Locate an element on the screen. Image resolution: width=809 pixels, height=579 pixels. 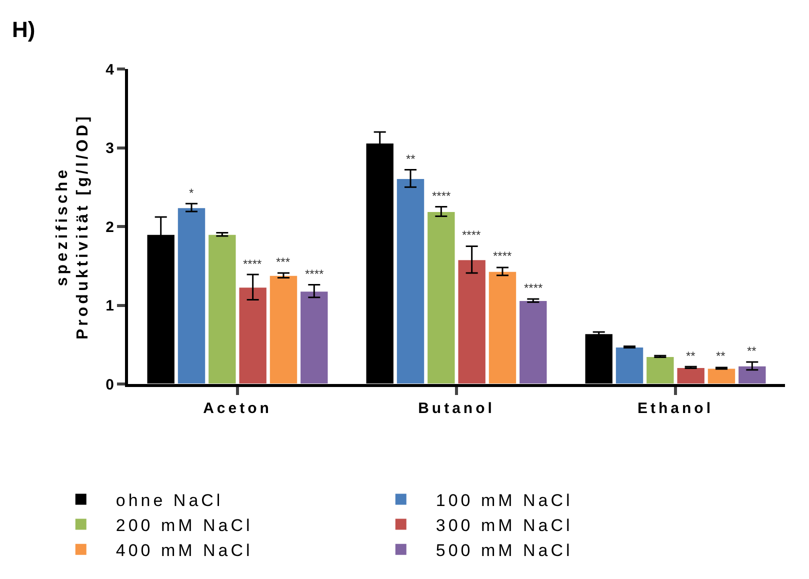
legend-label: ohne NaCl is located at coordinates (170, 500).